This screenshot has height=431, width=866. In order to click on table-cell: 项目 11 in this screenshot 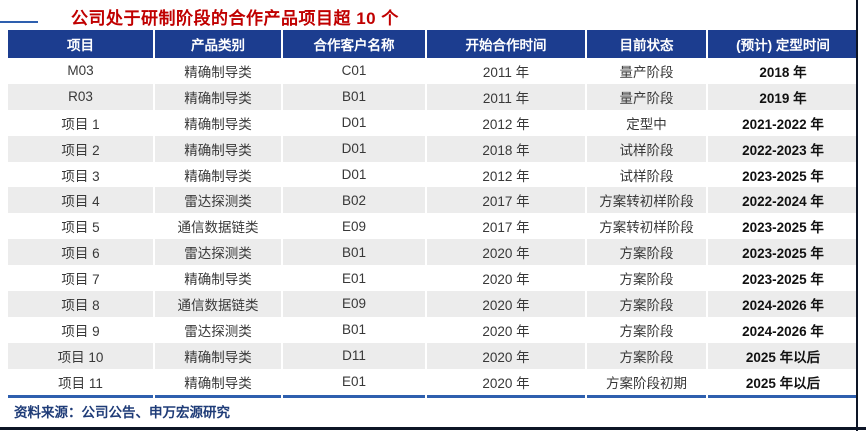, I will do `click(80, 381)`.